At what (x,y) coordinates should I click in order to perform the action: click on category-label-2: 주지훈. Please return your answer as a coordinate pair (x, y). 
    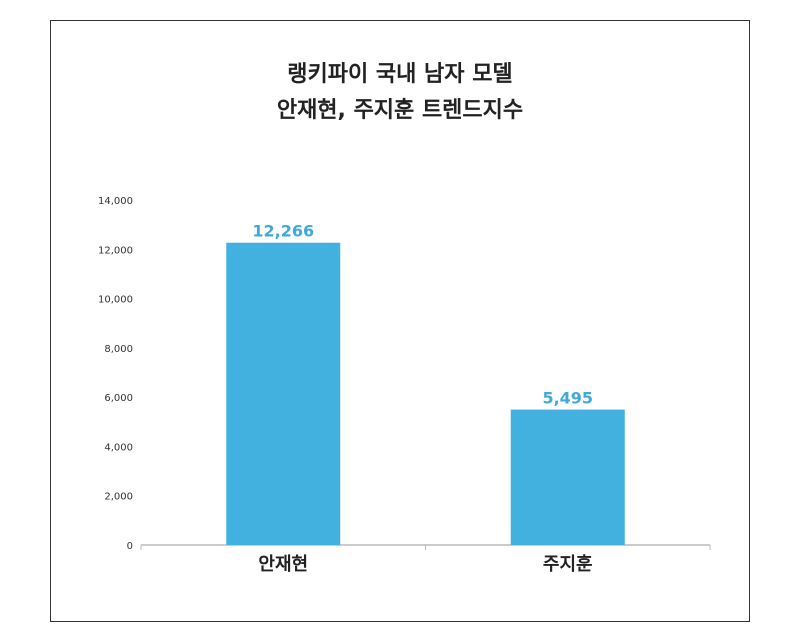
    Looking at the image, I should click on (568, 564).